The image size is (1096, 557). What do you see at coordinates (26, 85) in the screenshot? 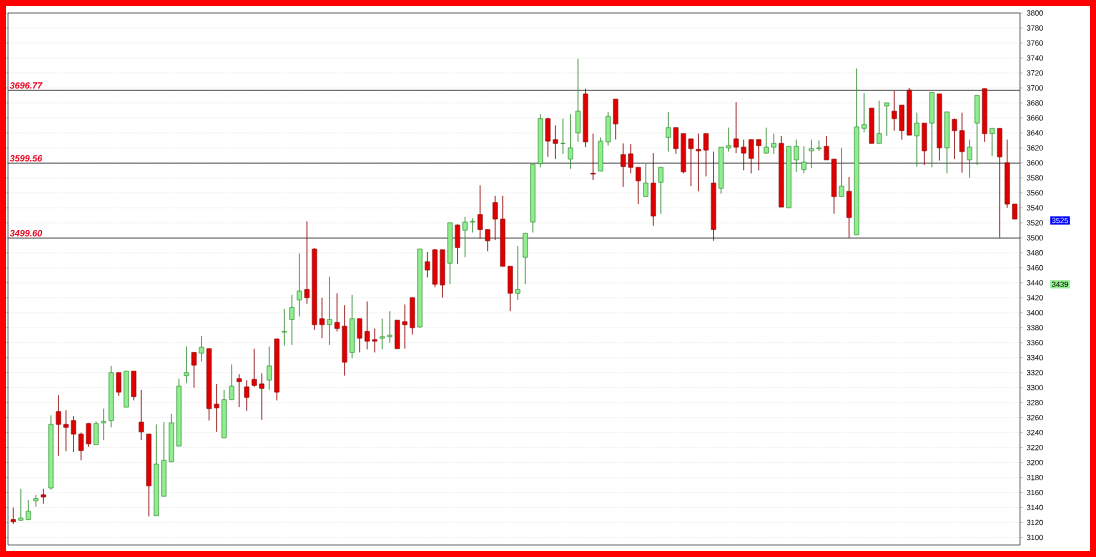
I see `ref-line-label: 3696.77` at bounding box center [26, 85].